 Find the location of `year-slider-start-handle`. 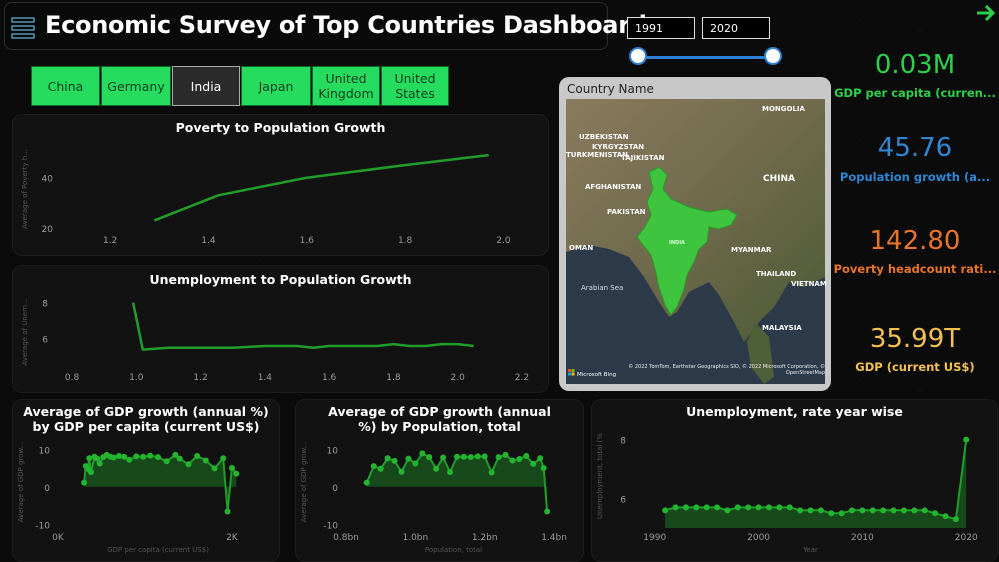

year-slider-start-handle is located at coordinates (638, 56).